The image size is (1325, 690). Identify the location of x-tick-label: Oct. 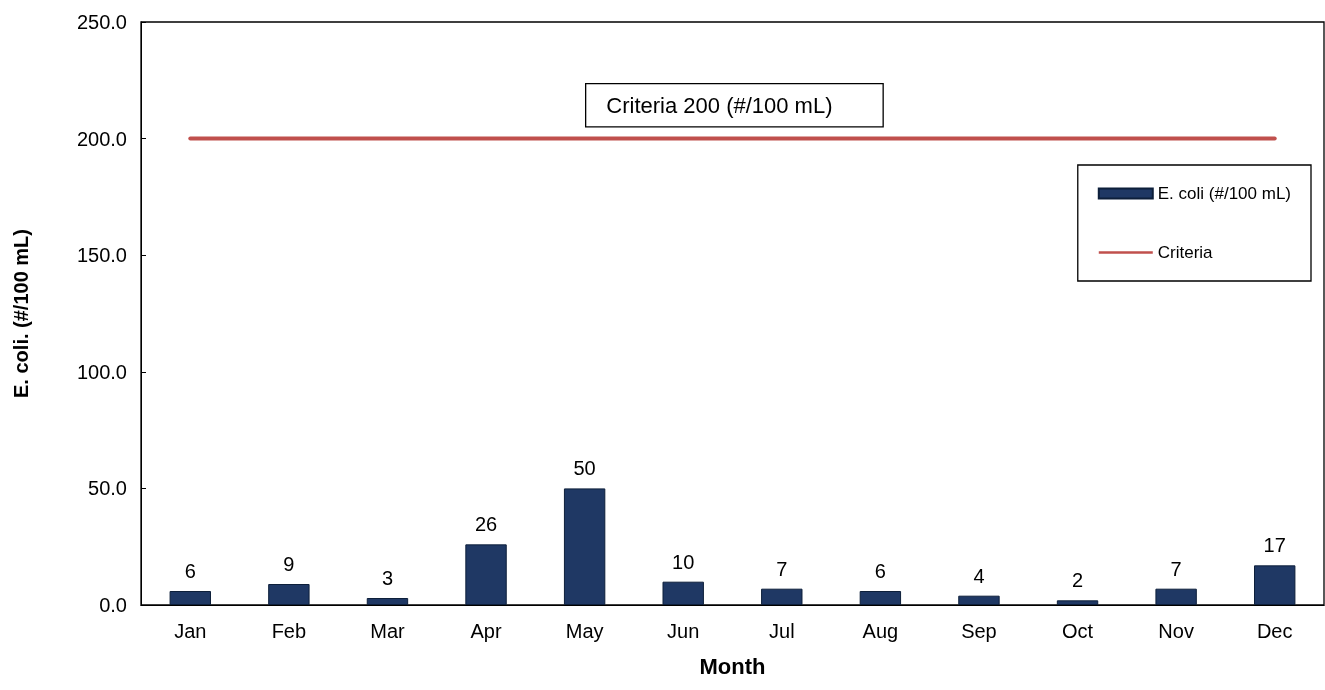
(1077, 631).